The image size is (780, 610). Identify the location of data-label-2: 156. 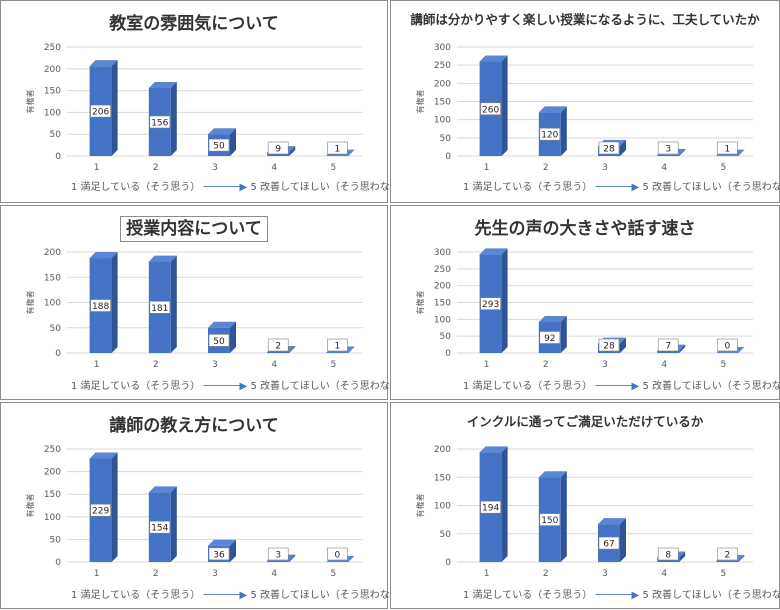
(159, 123).